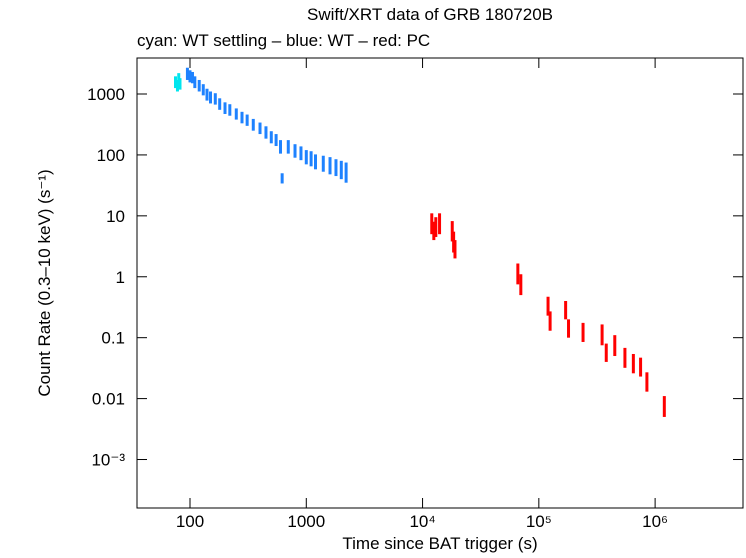 The height and width of the screenshot is (558, 746). Describe the element at coordinates (306, 521) in the screenshot. I see `x-tick-label: 1000` at that location.